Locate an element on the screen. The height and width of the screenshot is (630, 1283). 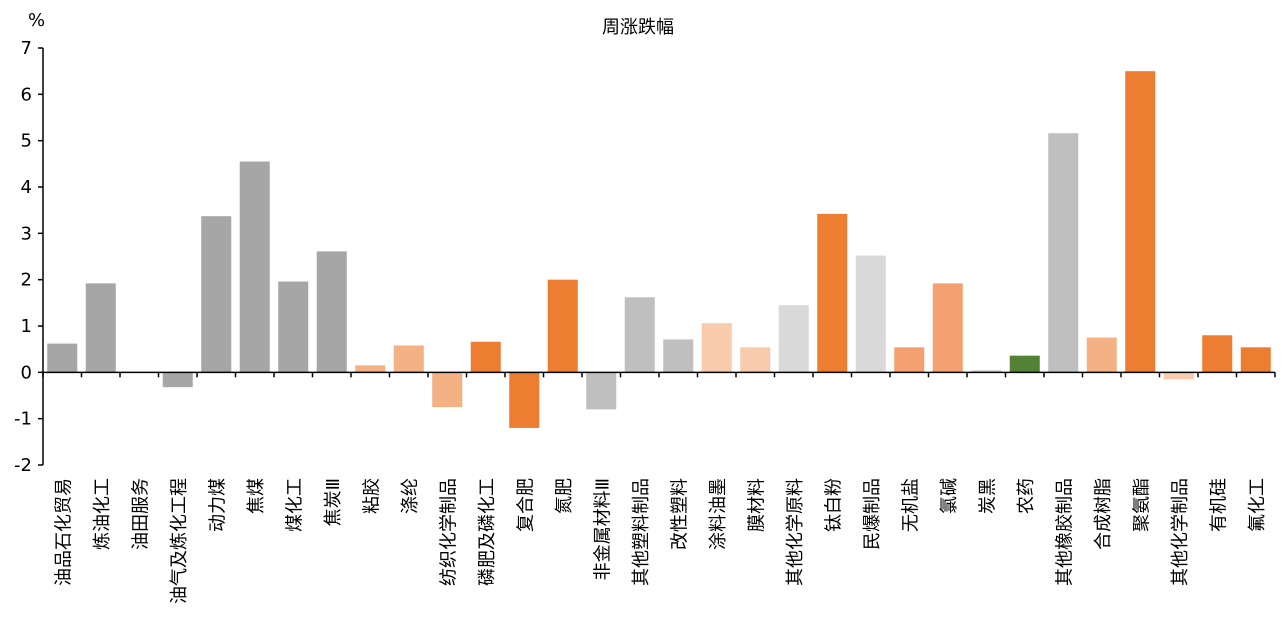
x-category-label: 复合肥 is located at coordinates (525, 505).